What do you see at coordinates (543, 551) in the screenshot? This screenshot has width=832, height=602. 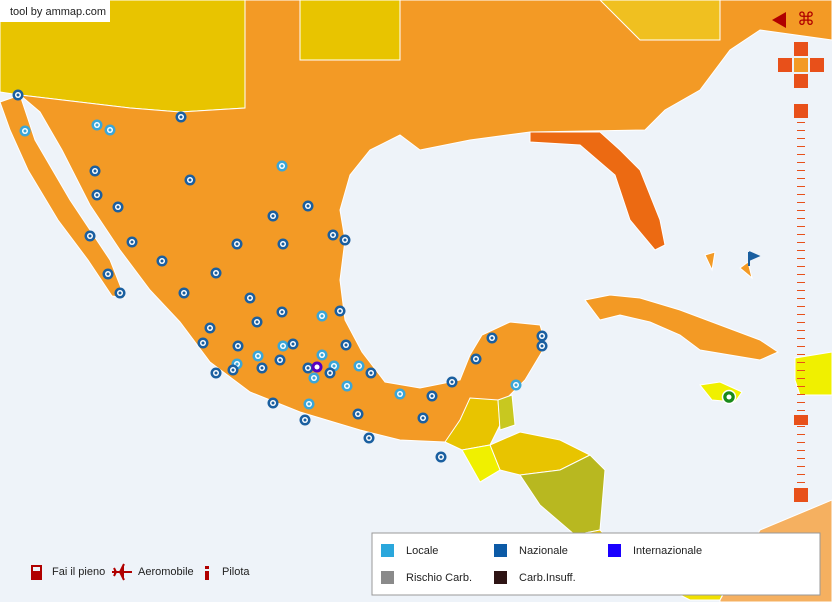 I see `legend-label: Nazionale` at bounding box center [543, 551].